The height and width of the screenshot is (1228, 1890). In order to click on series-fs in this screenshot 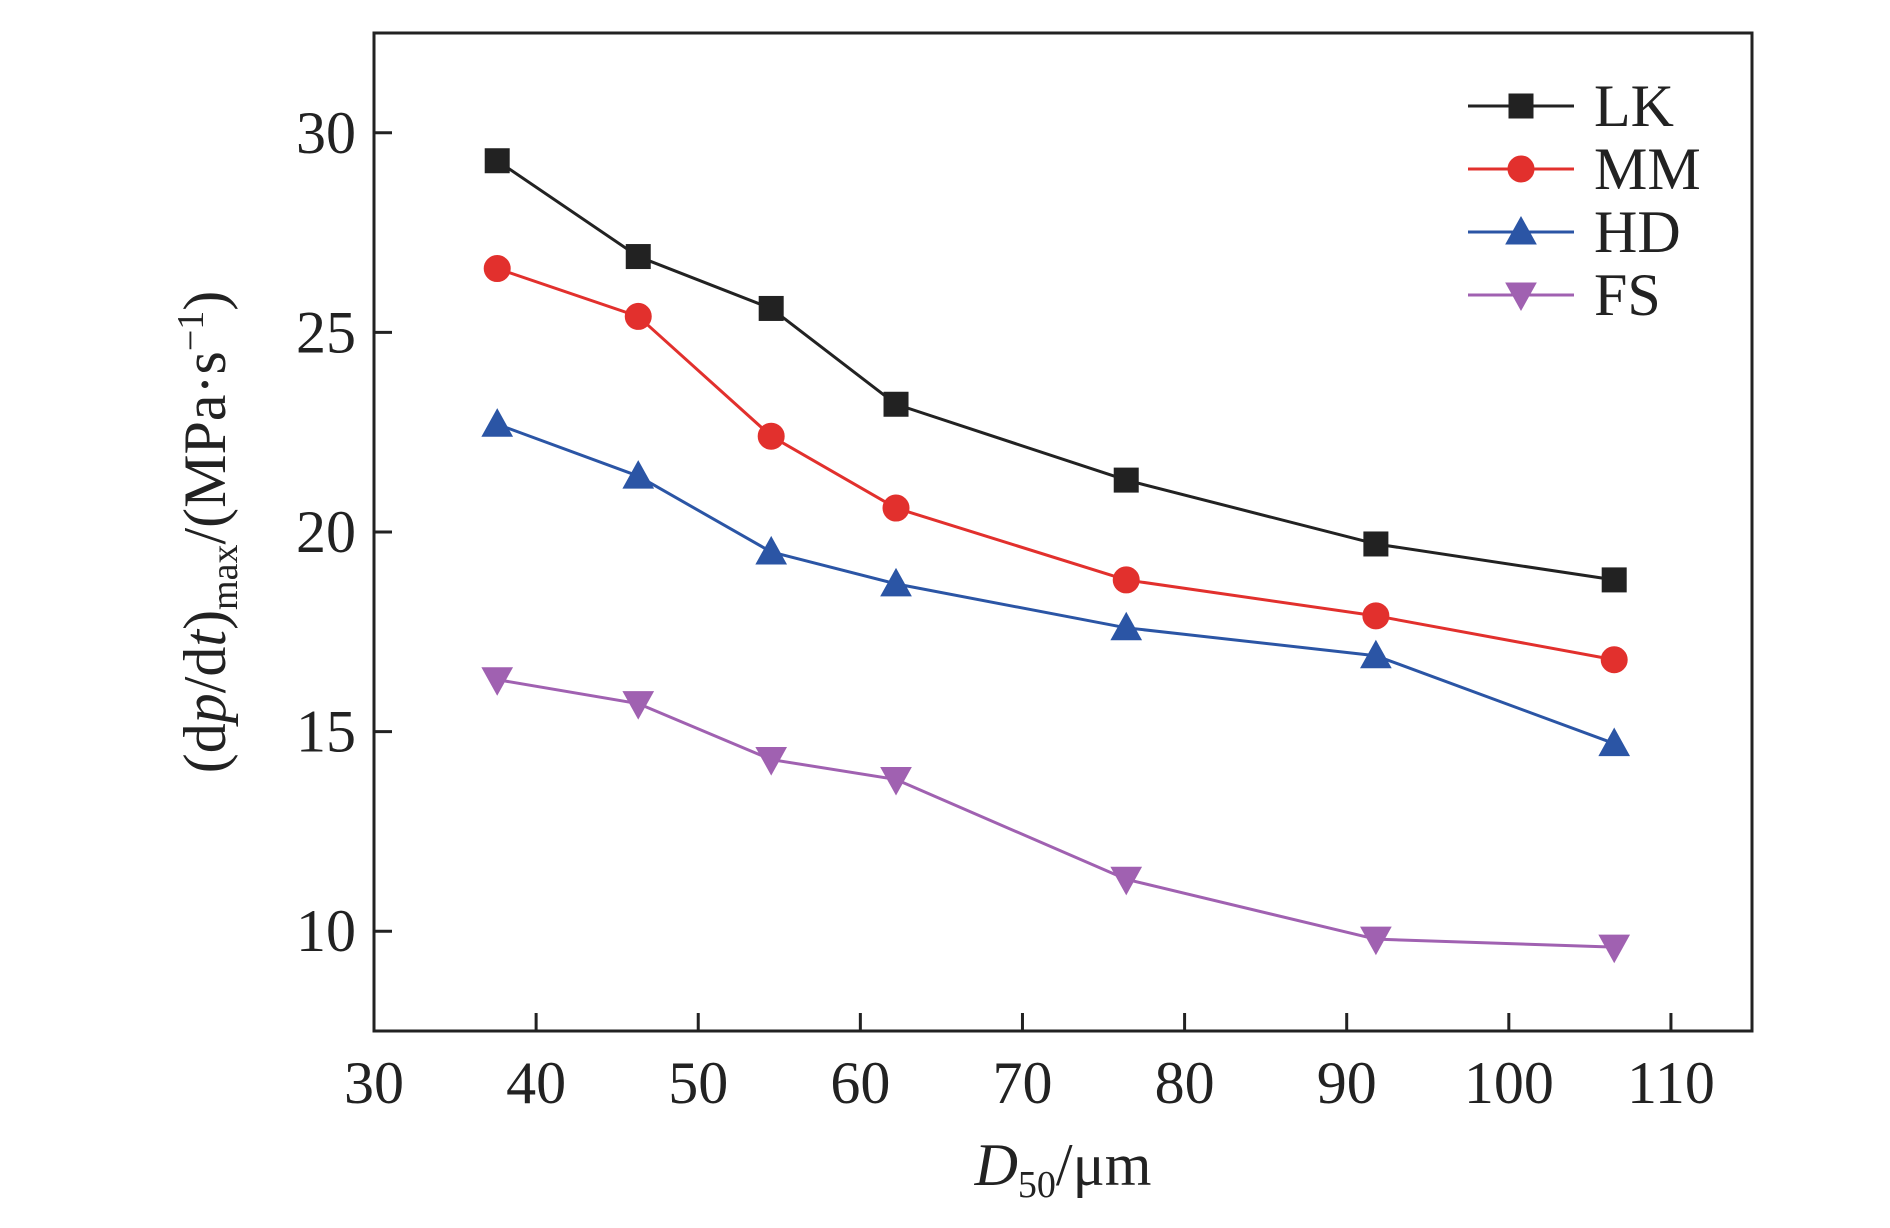, I will do `click(1056, 815)`.